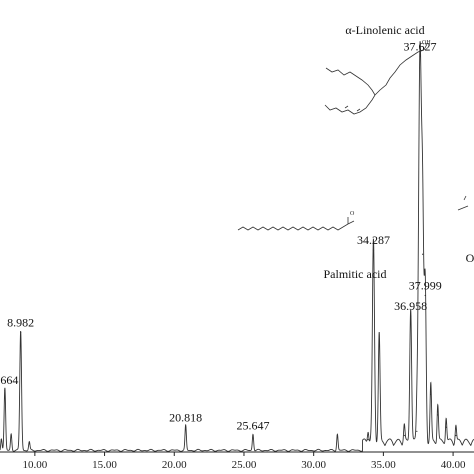 The image size is (474, 474). Describe the element at coordinates (376, 79) in the screenshot. I see `alpha-linolenic-acid-structure` at that location.